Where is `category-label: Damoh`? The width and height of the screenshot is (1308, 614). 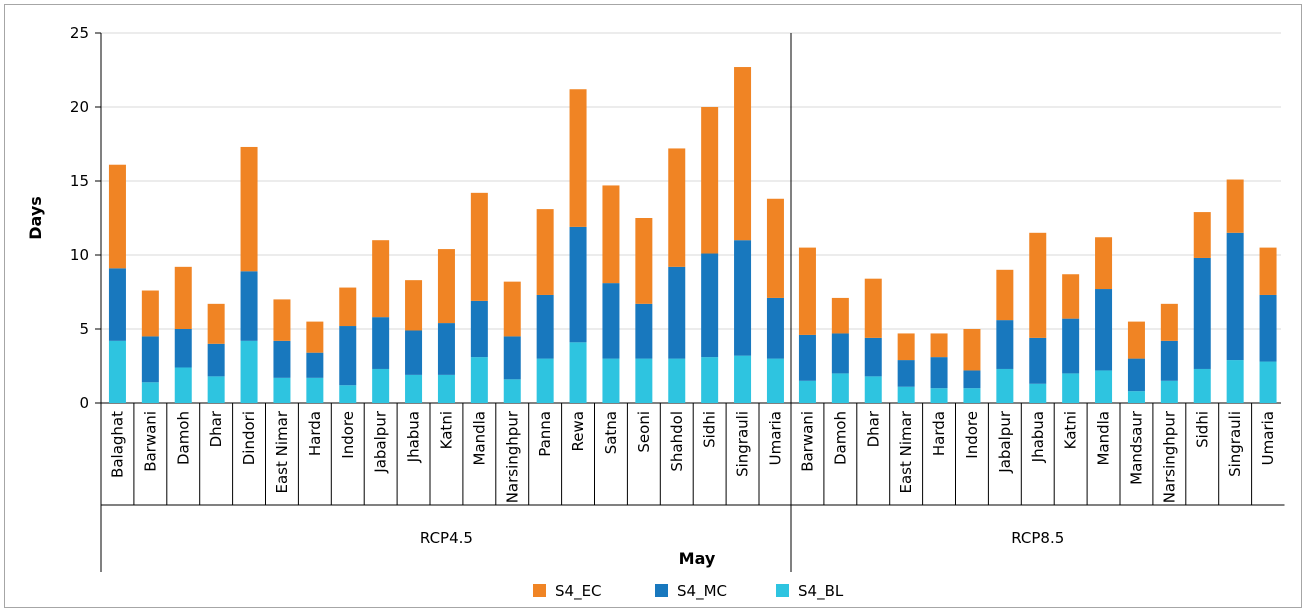 category-label: Damoh is located at coordinates (840, 438).